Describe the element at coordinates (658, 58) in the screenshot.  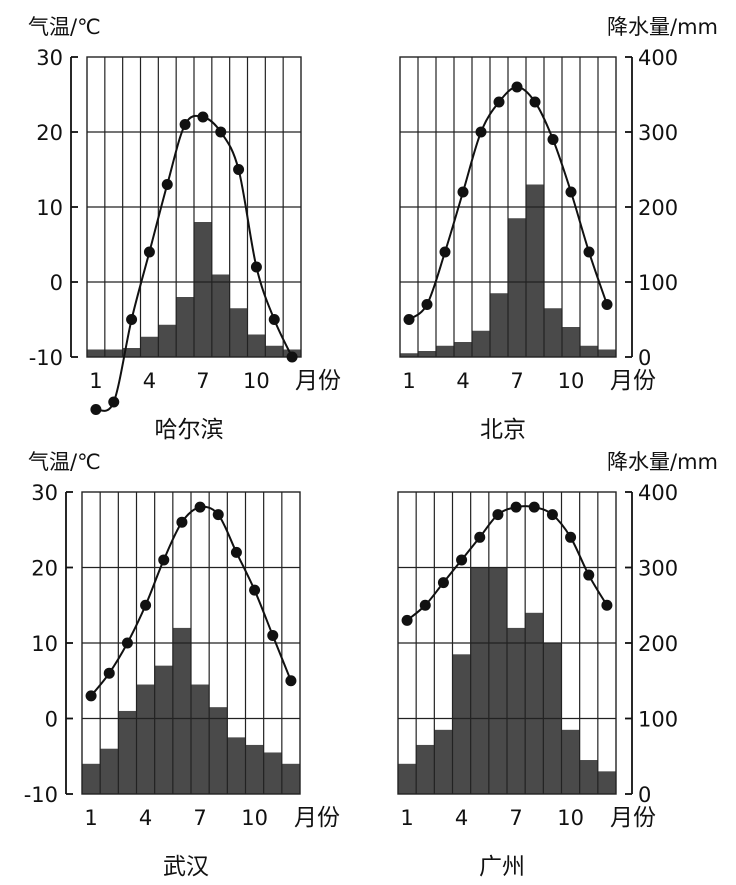
I see `precip-tick-label: 400` at that location.